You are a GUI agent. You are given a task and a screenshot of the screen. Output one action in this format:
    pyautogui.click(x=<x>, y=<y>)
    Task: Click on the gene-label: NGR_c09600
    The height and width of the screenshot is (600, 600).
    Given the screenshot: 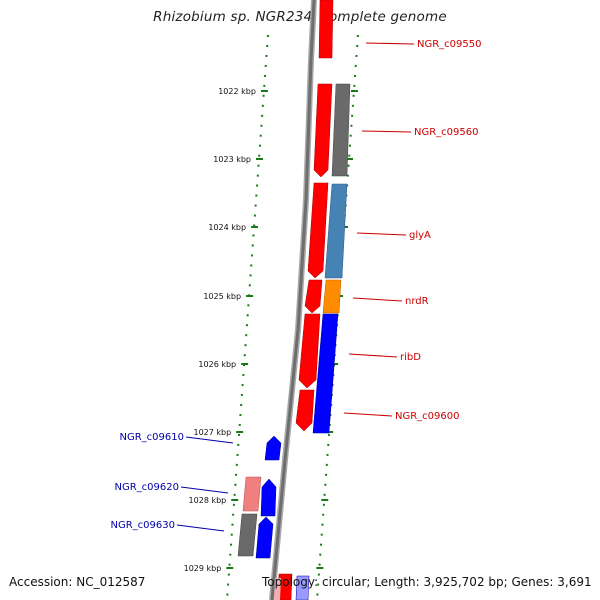 What is the action you would take?
    pyautogui.click(x=427, y=416)
    